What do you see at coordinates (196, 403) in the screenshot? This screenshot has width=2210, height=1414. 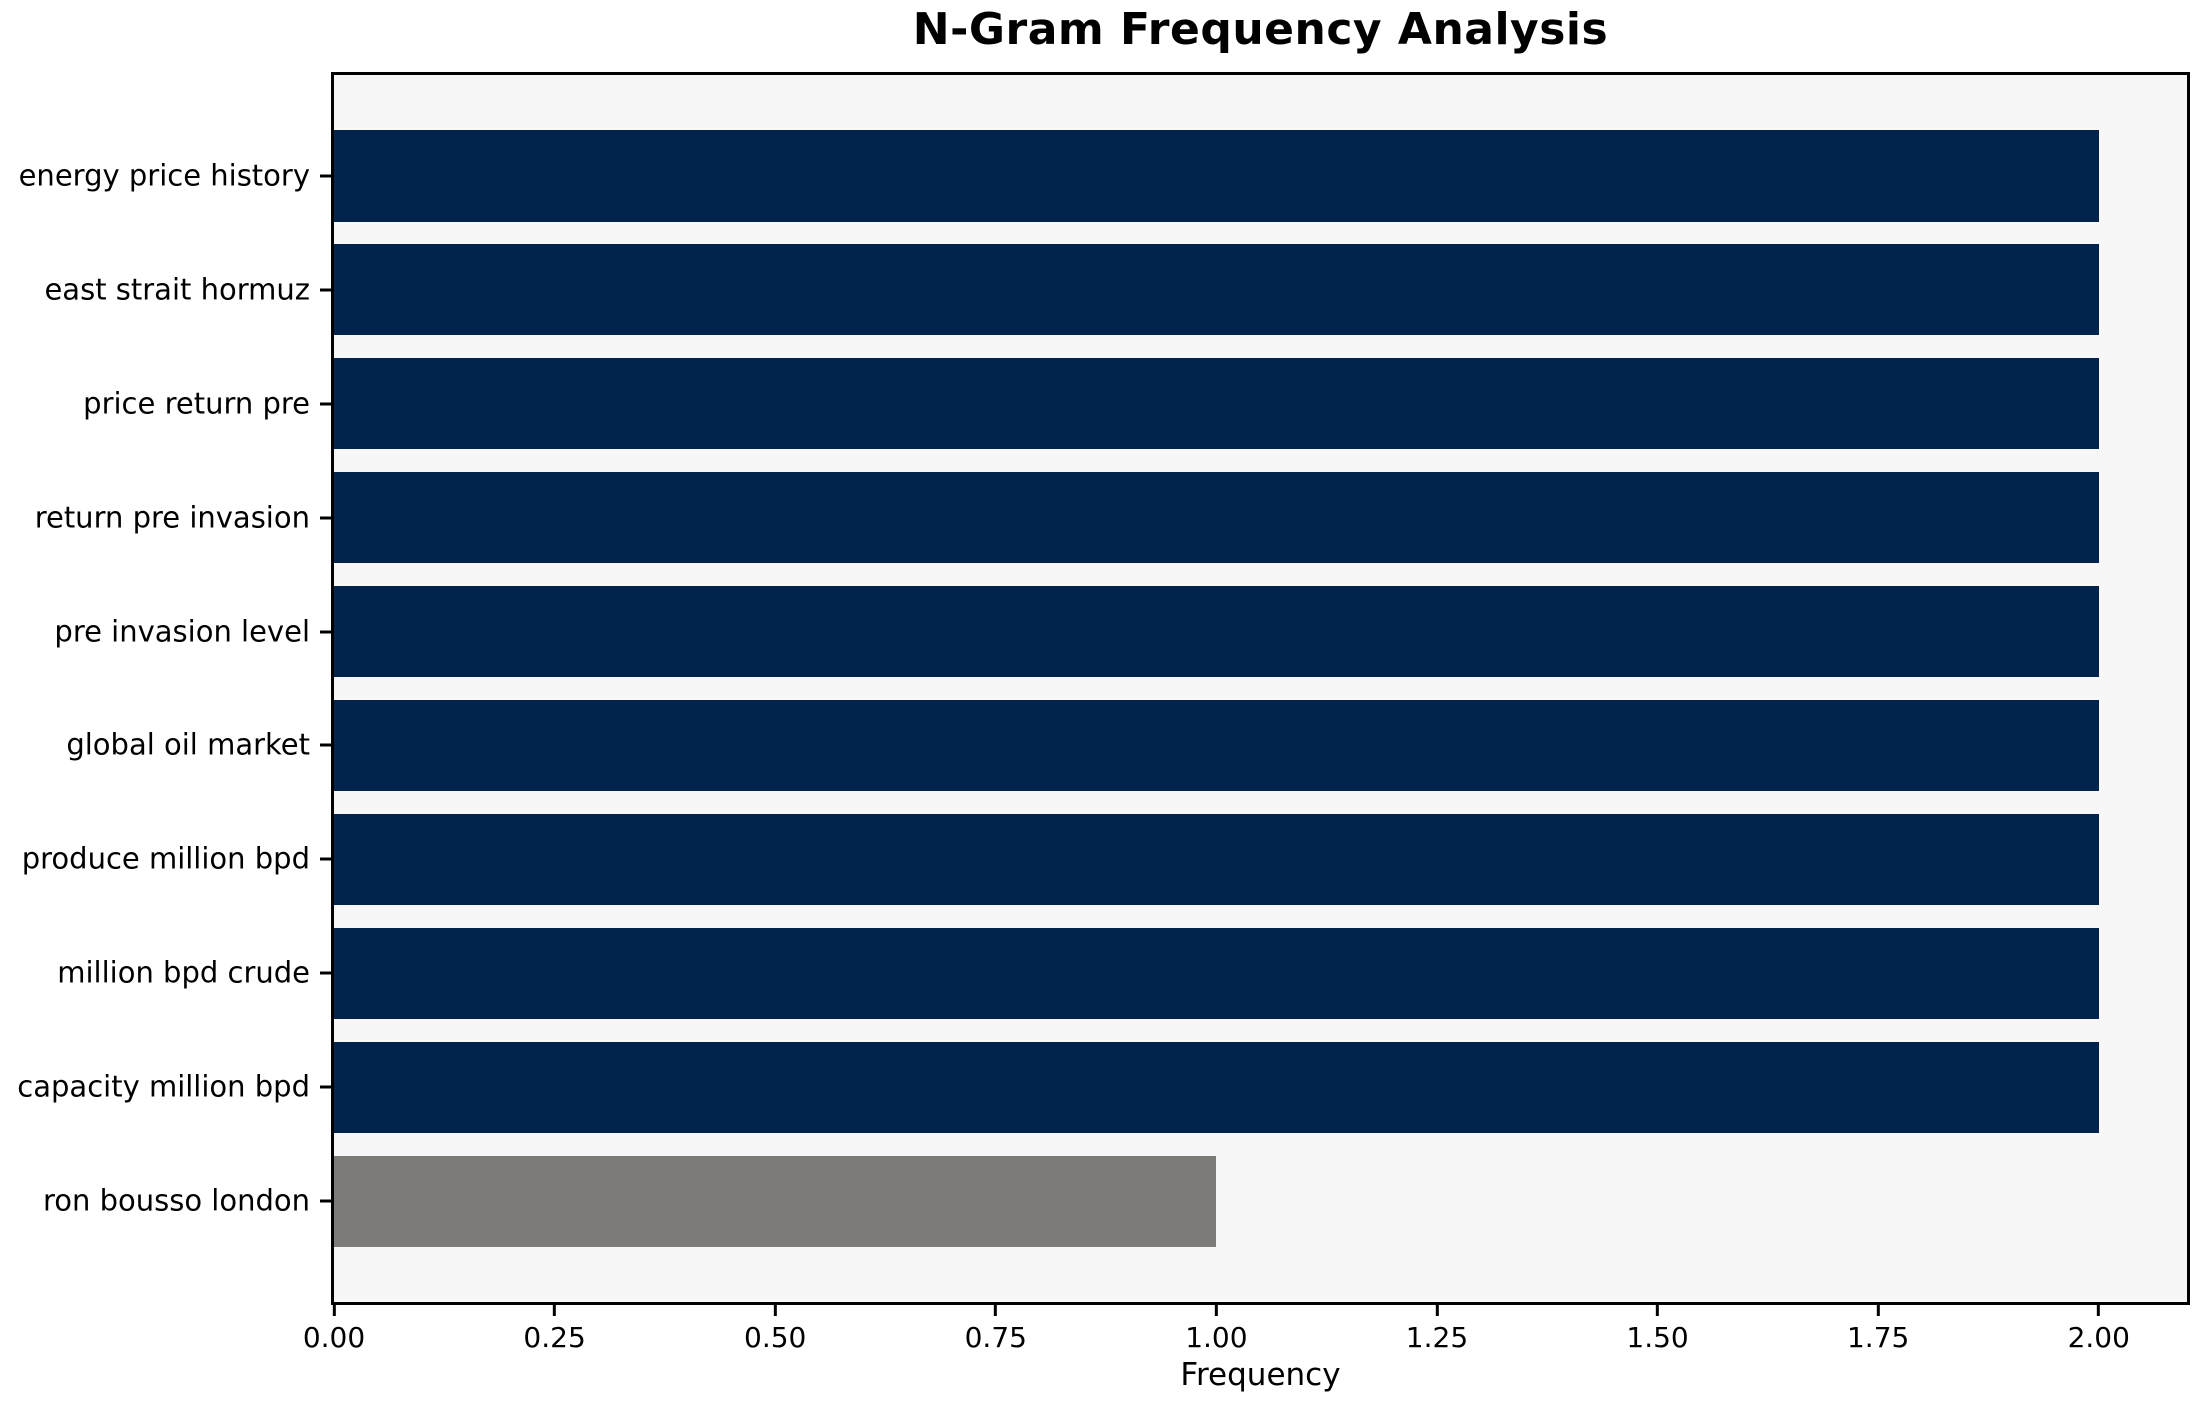 I see `y-tick-label: price return pre` at bounding box center [196, 403].